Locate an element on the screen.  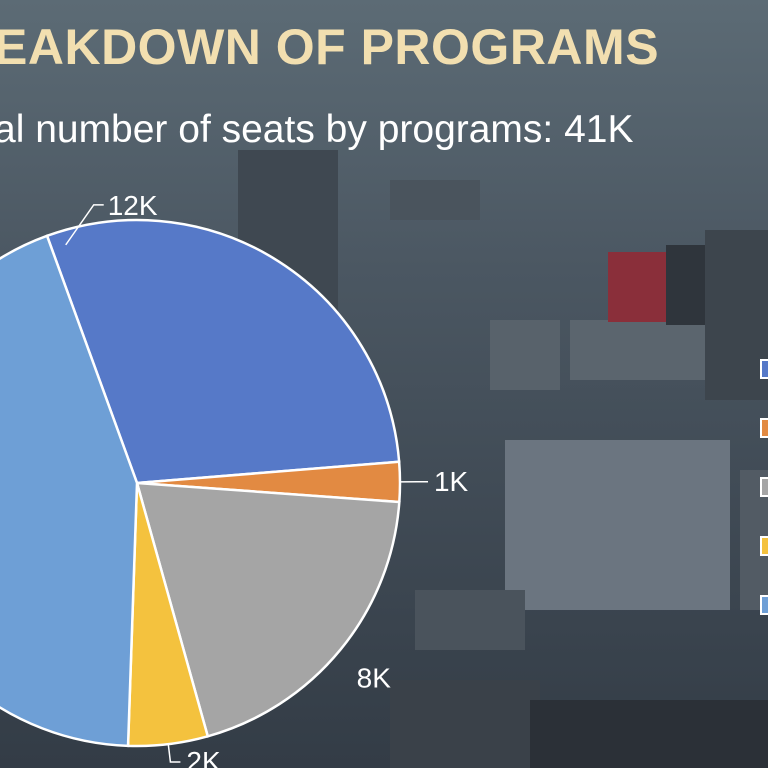
legend is located at coordinates (764, 487).